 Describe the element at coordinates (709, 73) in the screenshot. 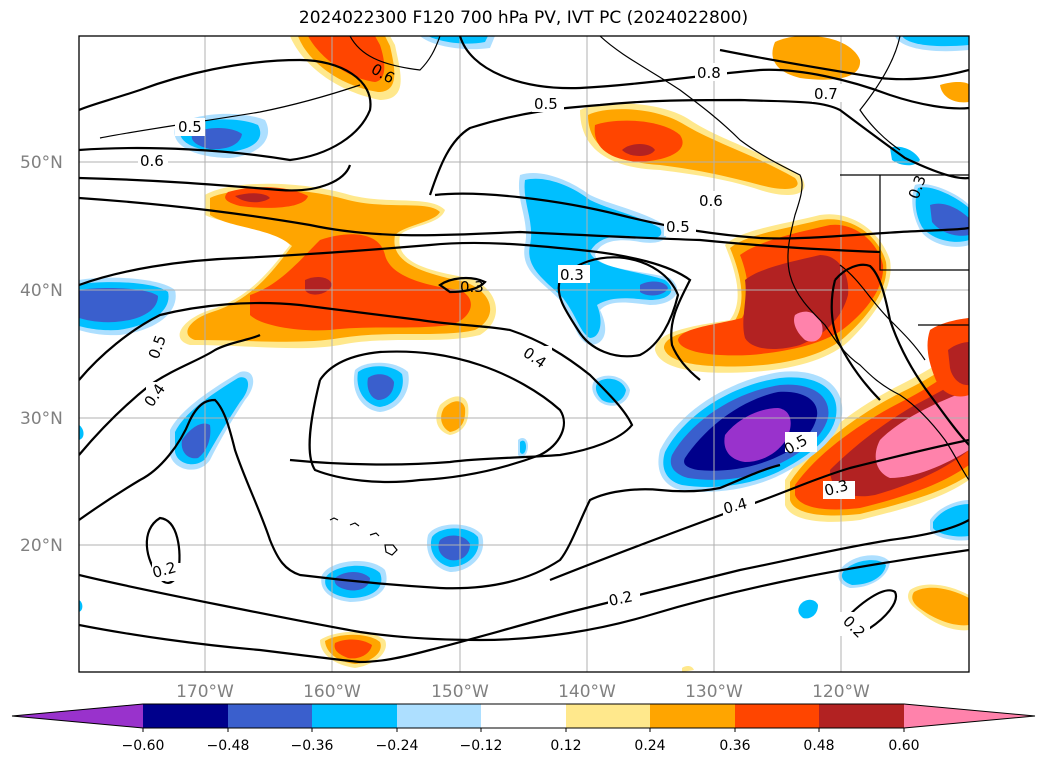

I see `contour-label: 0.8` at that location.